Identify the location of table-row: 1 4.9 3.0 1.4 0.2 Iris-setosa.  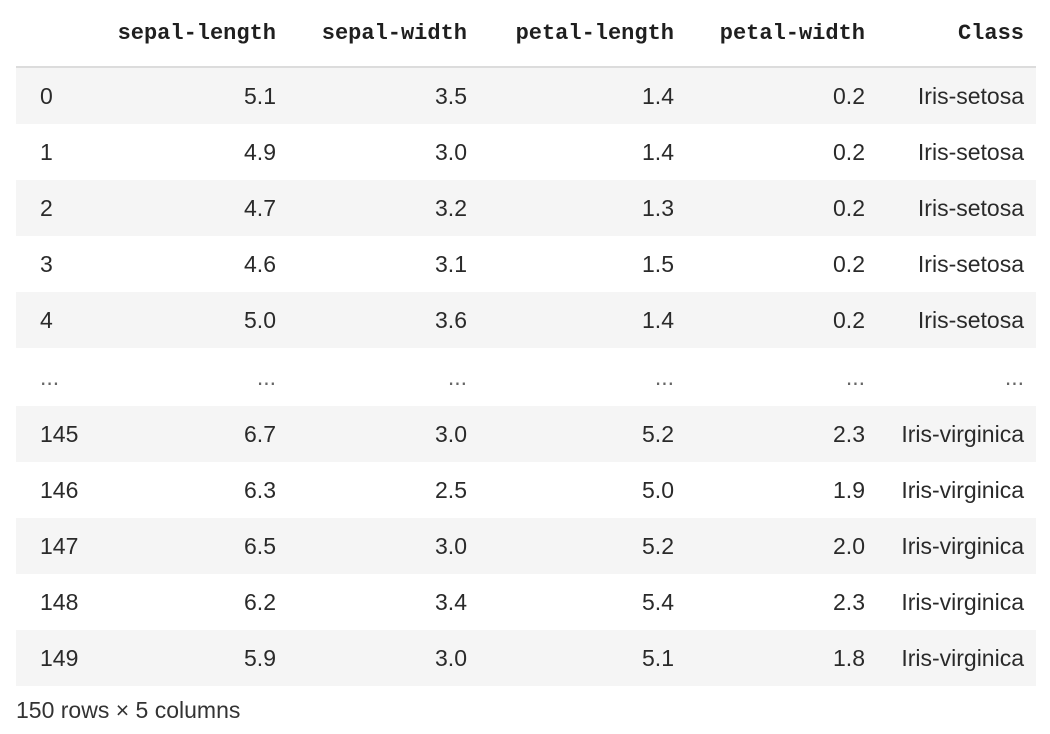
(526, 152).